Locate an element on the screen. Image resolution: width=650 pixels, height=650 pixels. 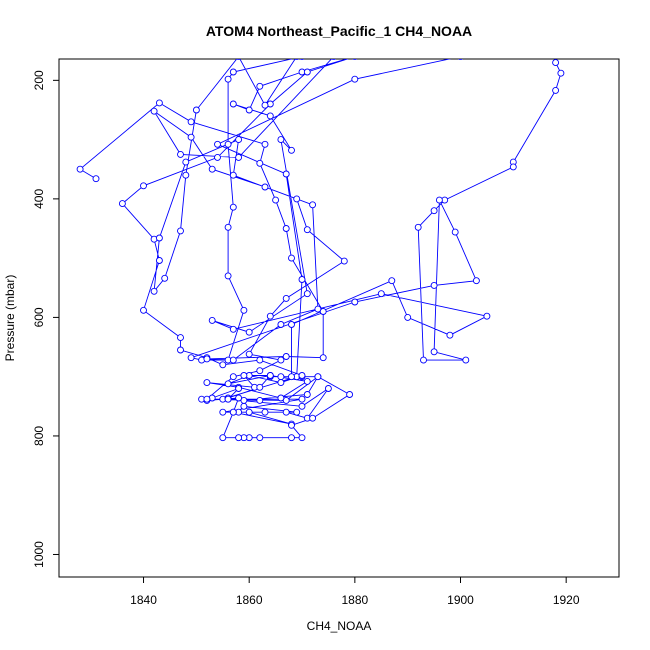
x-tick-label: 1920 is located at coordinates (566, 600).